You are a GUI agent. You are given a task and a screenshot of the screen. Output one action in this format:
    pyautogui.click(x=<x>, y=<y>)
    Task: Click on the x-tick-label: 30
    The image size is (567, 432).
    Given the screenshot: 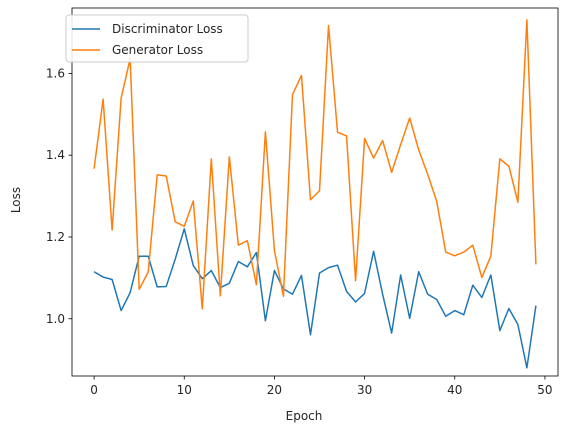 What is the action you would take?
    pyautogui.click(x=364, y=390)
    